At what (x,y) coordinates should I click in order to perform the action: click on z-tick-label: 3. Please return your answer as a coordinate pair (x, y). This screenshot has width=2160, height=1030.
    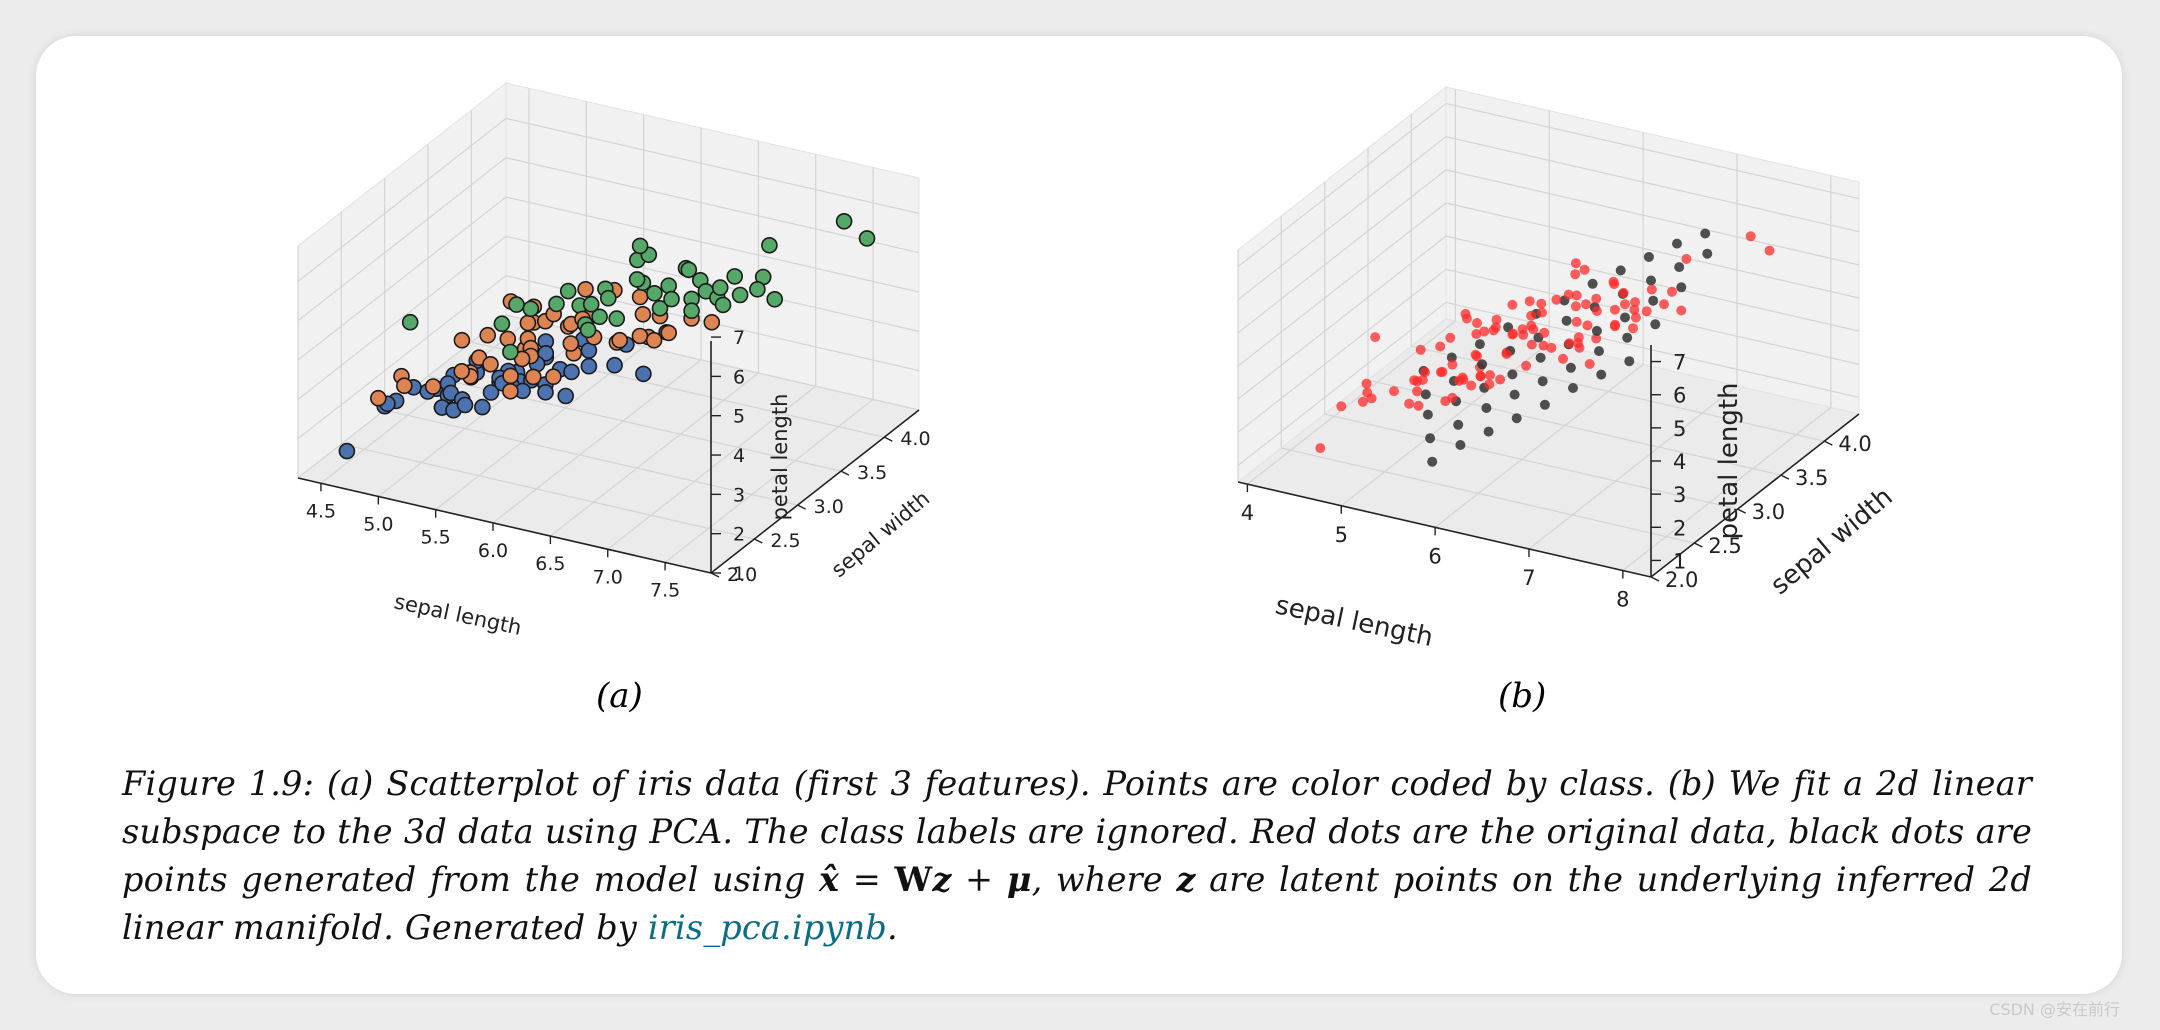
    Looking at the image, I should click on (1679, 495).